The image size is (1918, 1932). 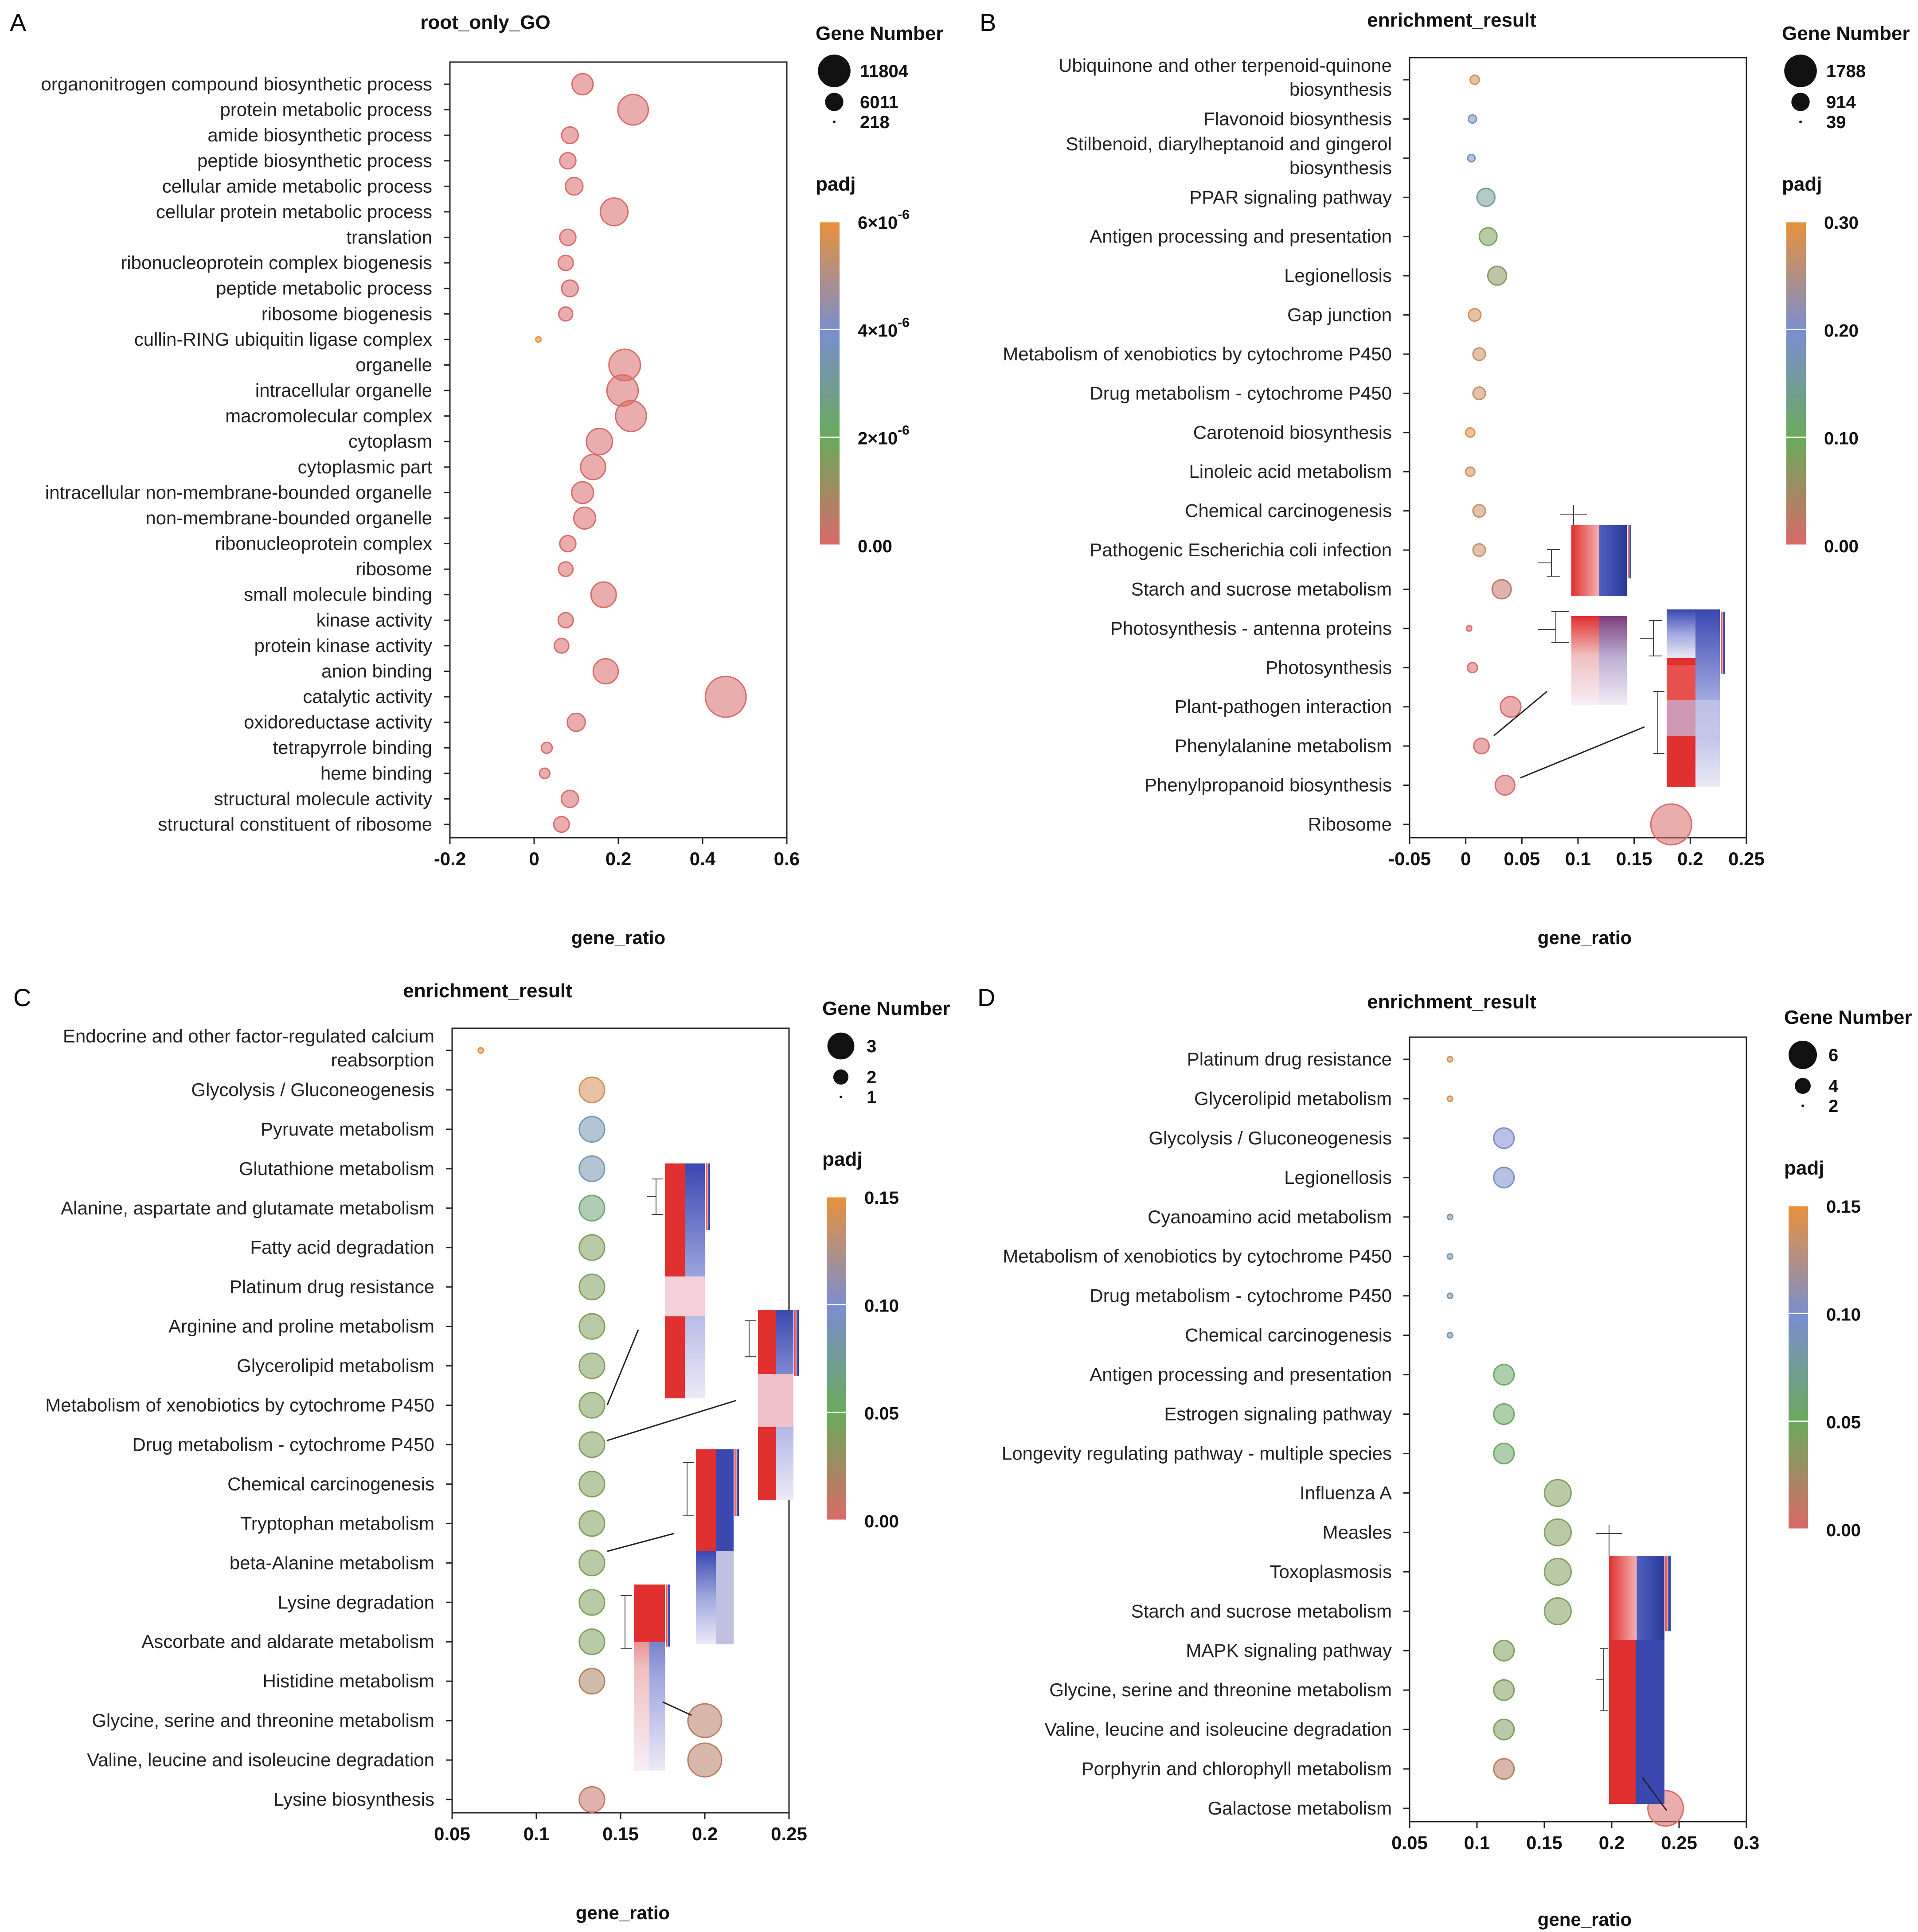 What do you see at coordinates (1843, 1207) in the screenshot?
I see `color-legend-label: 0.15` at bounding box center [1843, 1207].